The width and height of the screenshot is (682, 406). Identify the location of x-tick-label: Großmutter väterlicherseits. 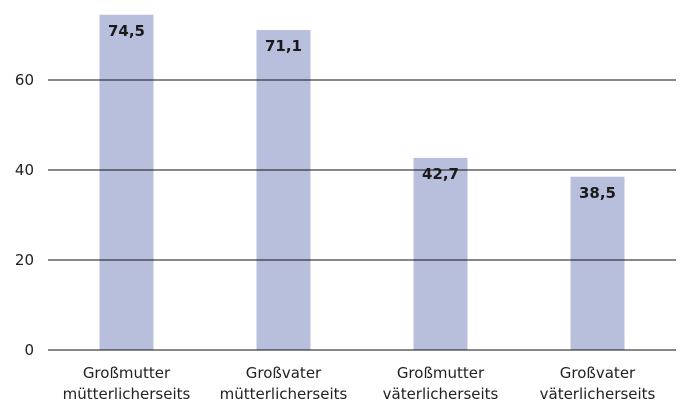
(441, 383).